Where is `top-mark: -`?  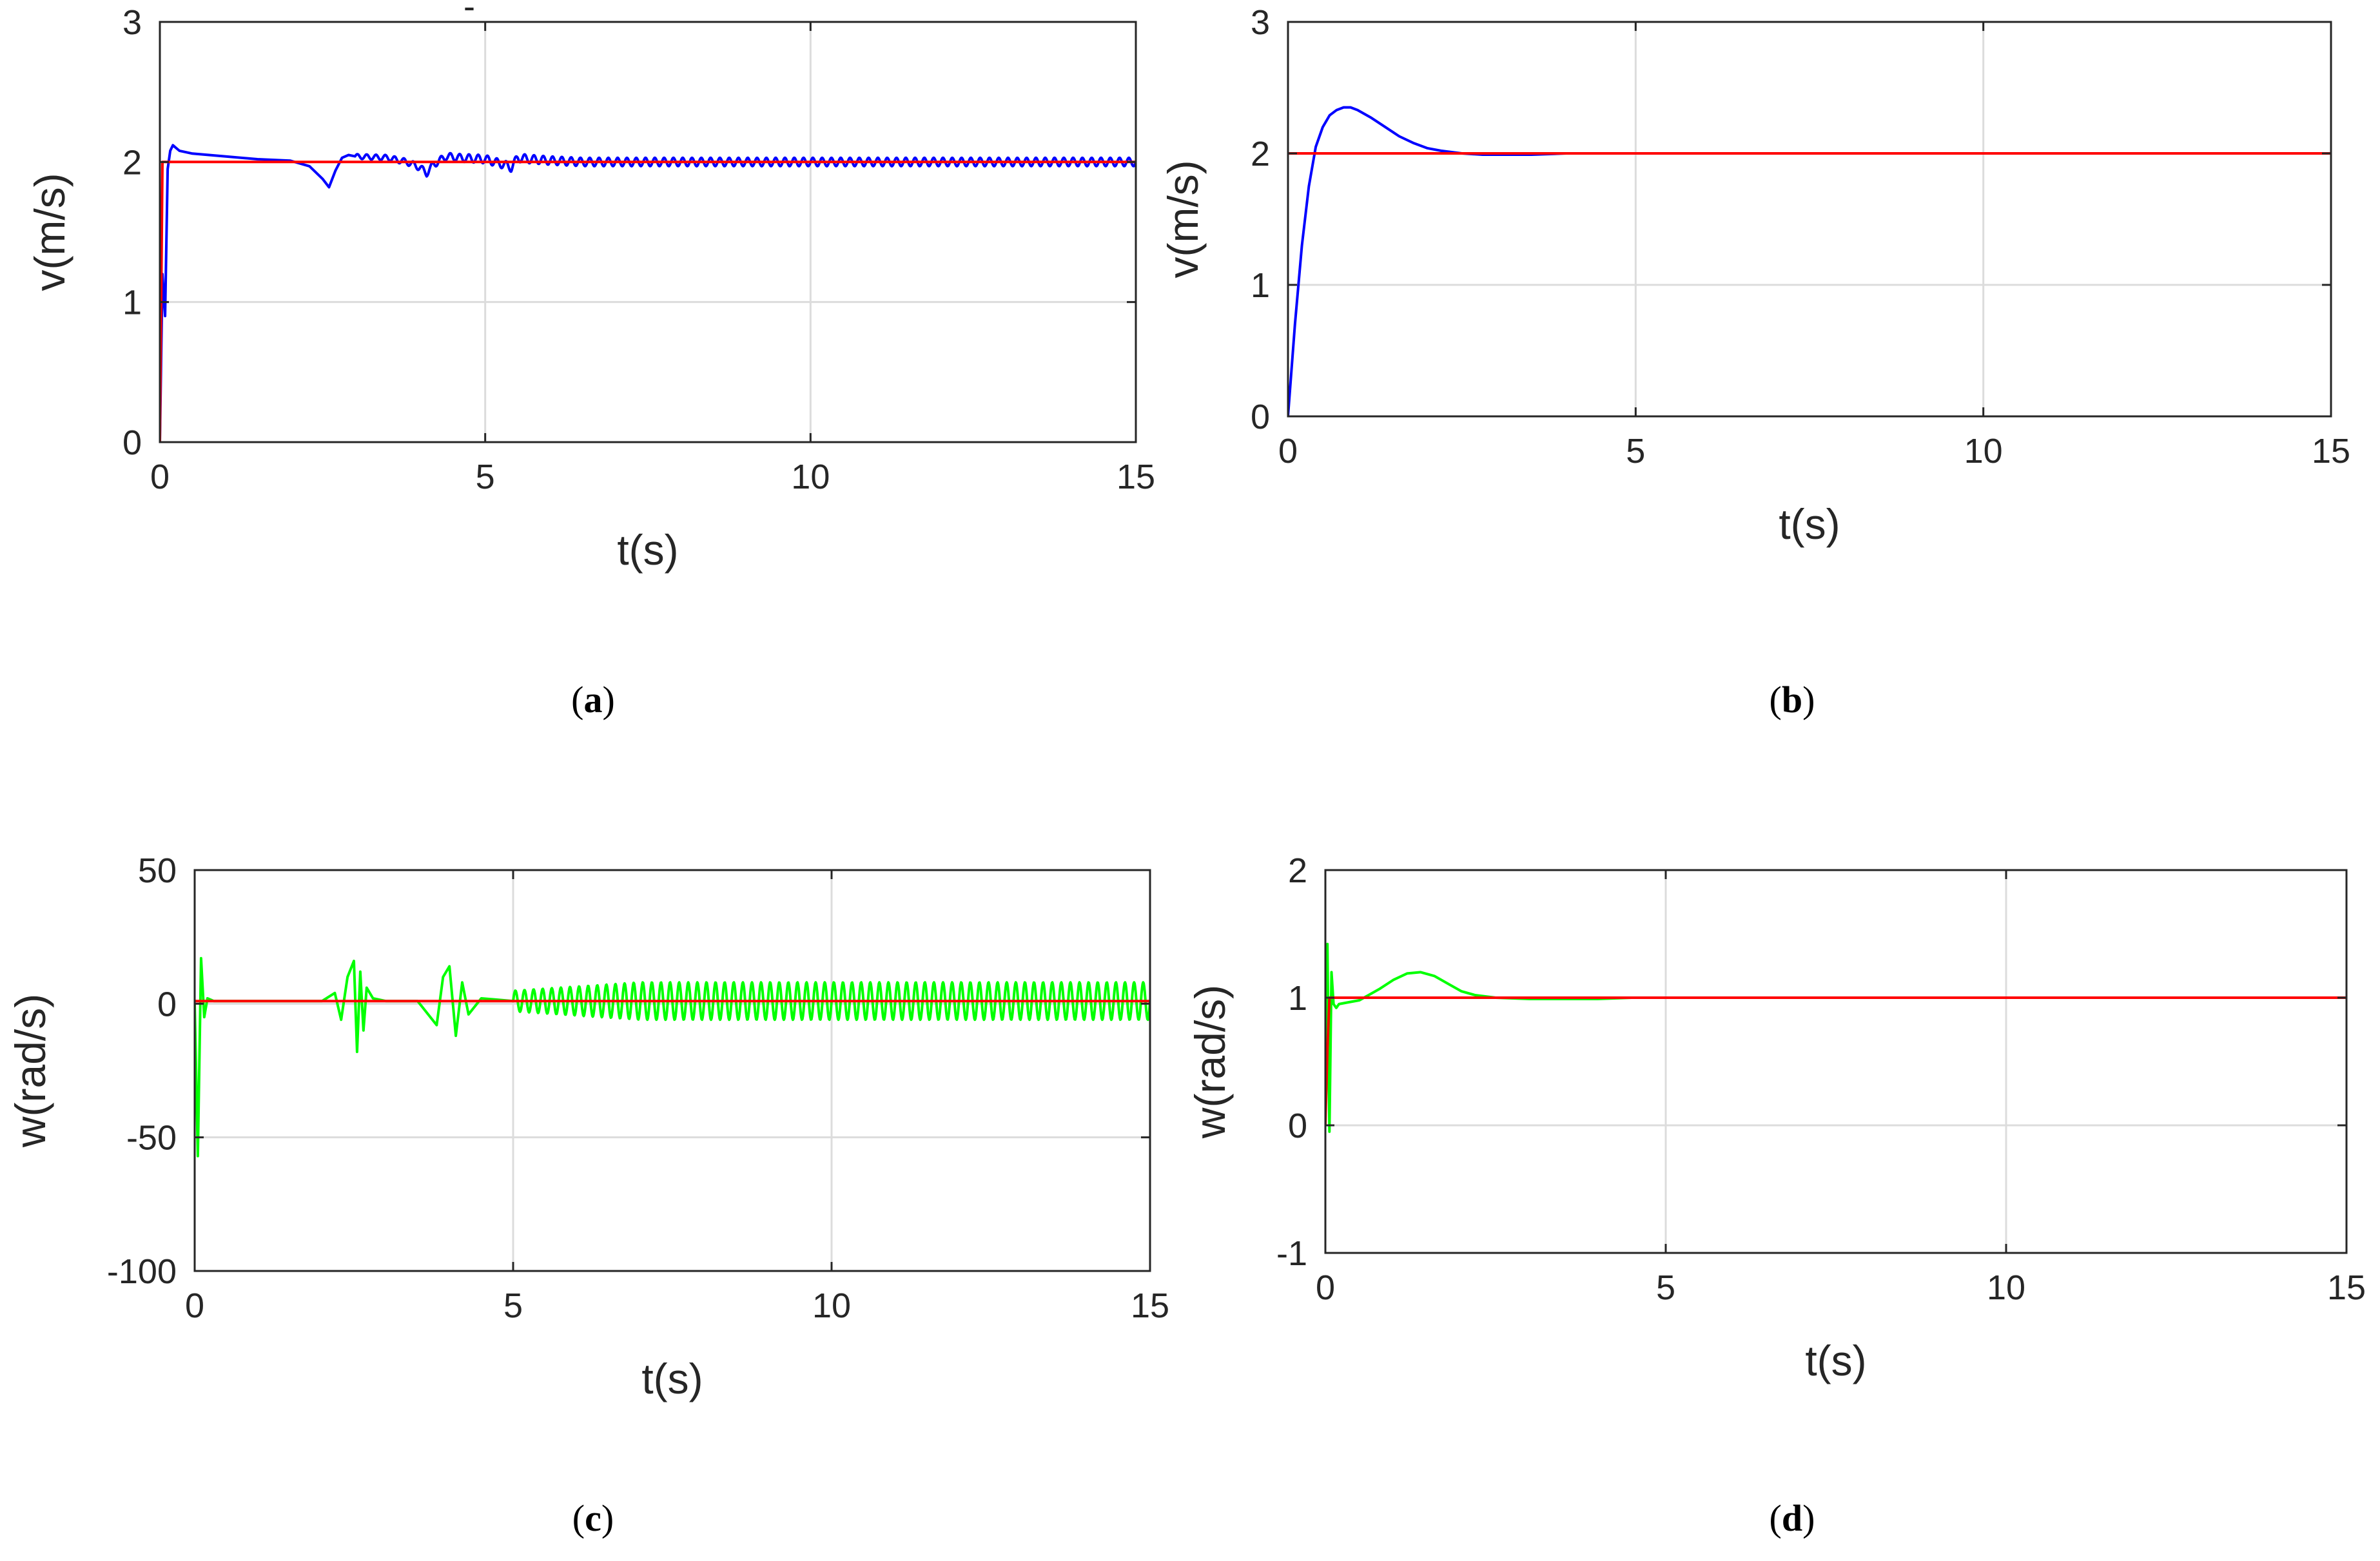 top-mark: - is located at coordinates (469, 13).